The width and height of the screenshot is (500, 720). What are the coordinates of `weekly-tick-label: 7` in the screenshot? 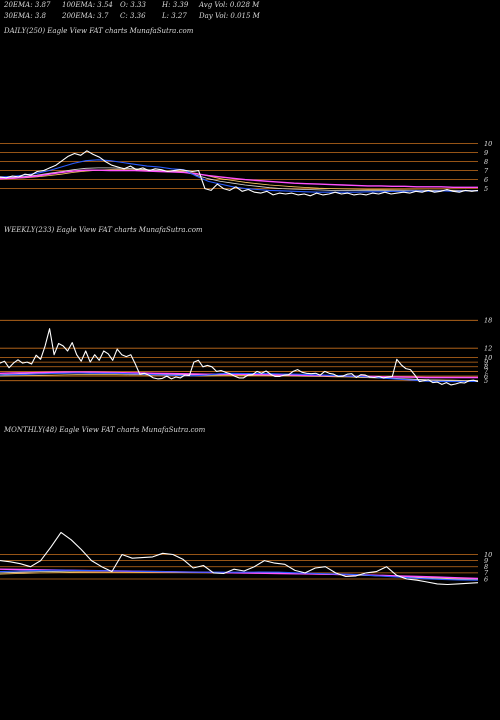 It's located at (486, 372).